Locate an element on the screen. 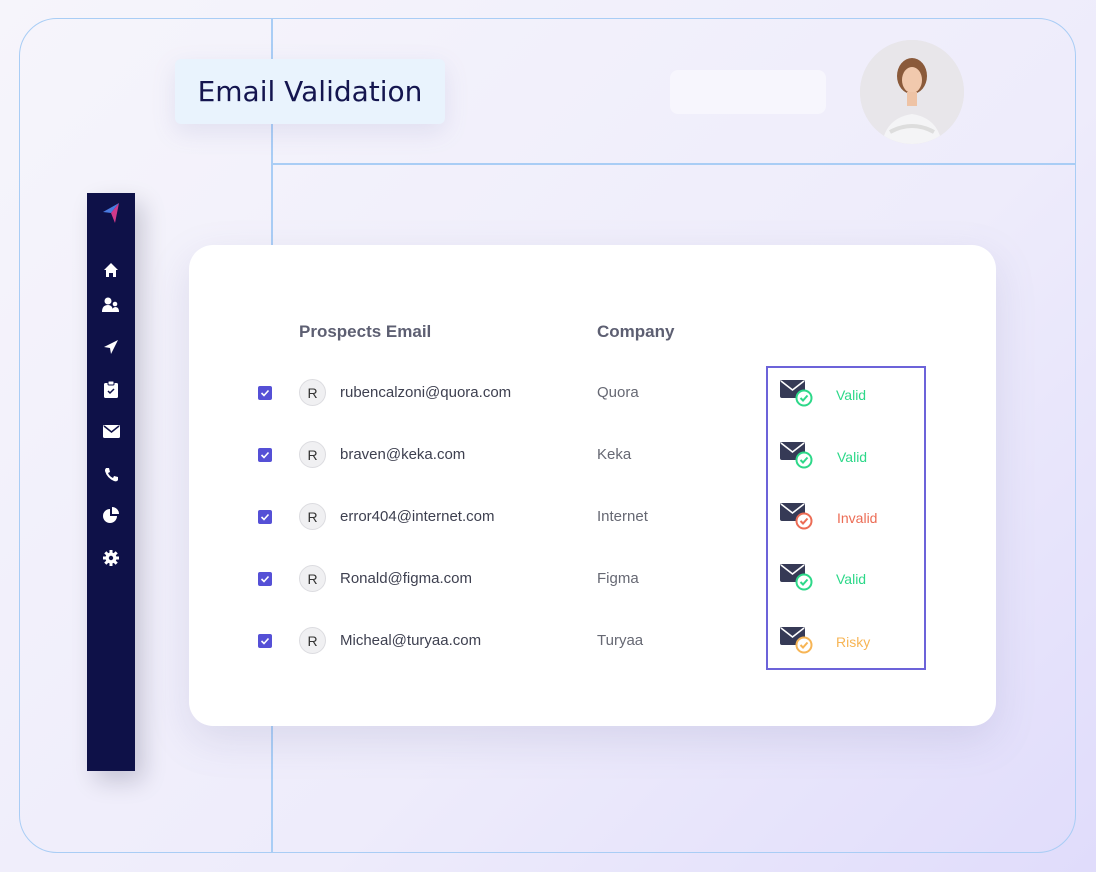 The image size is (1096, 872). user-avatar is located at coordinates (912, 92).